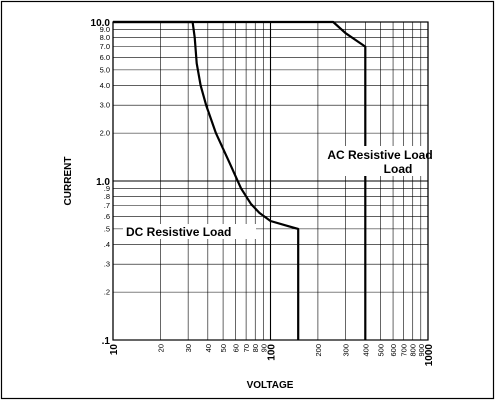 This screenshot has height=400, width=496. I want to click on x-axis-label: VOLTAGE, so click(270, 385).